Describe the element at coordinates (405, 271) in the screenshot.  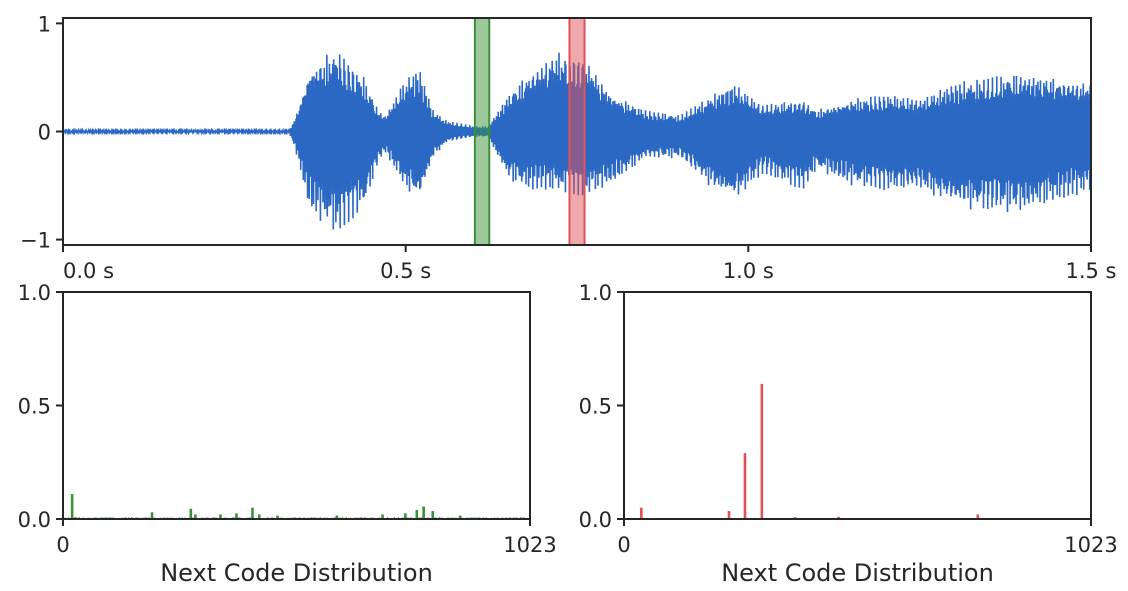
I see `x-tick-label: 0.5 s` at that location.